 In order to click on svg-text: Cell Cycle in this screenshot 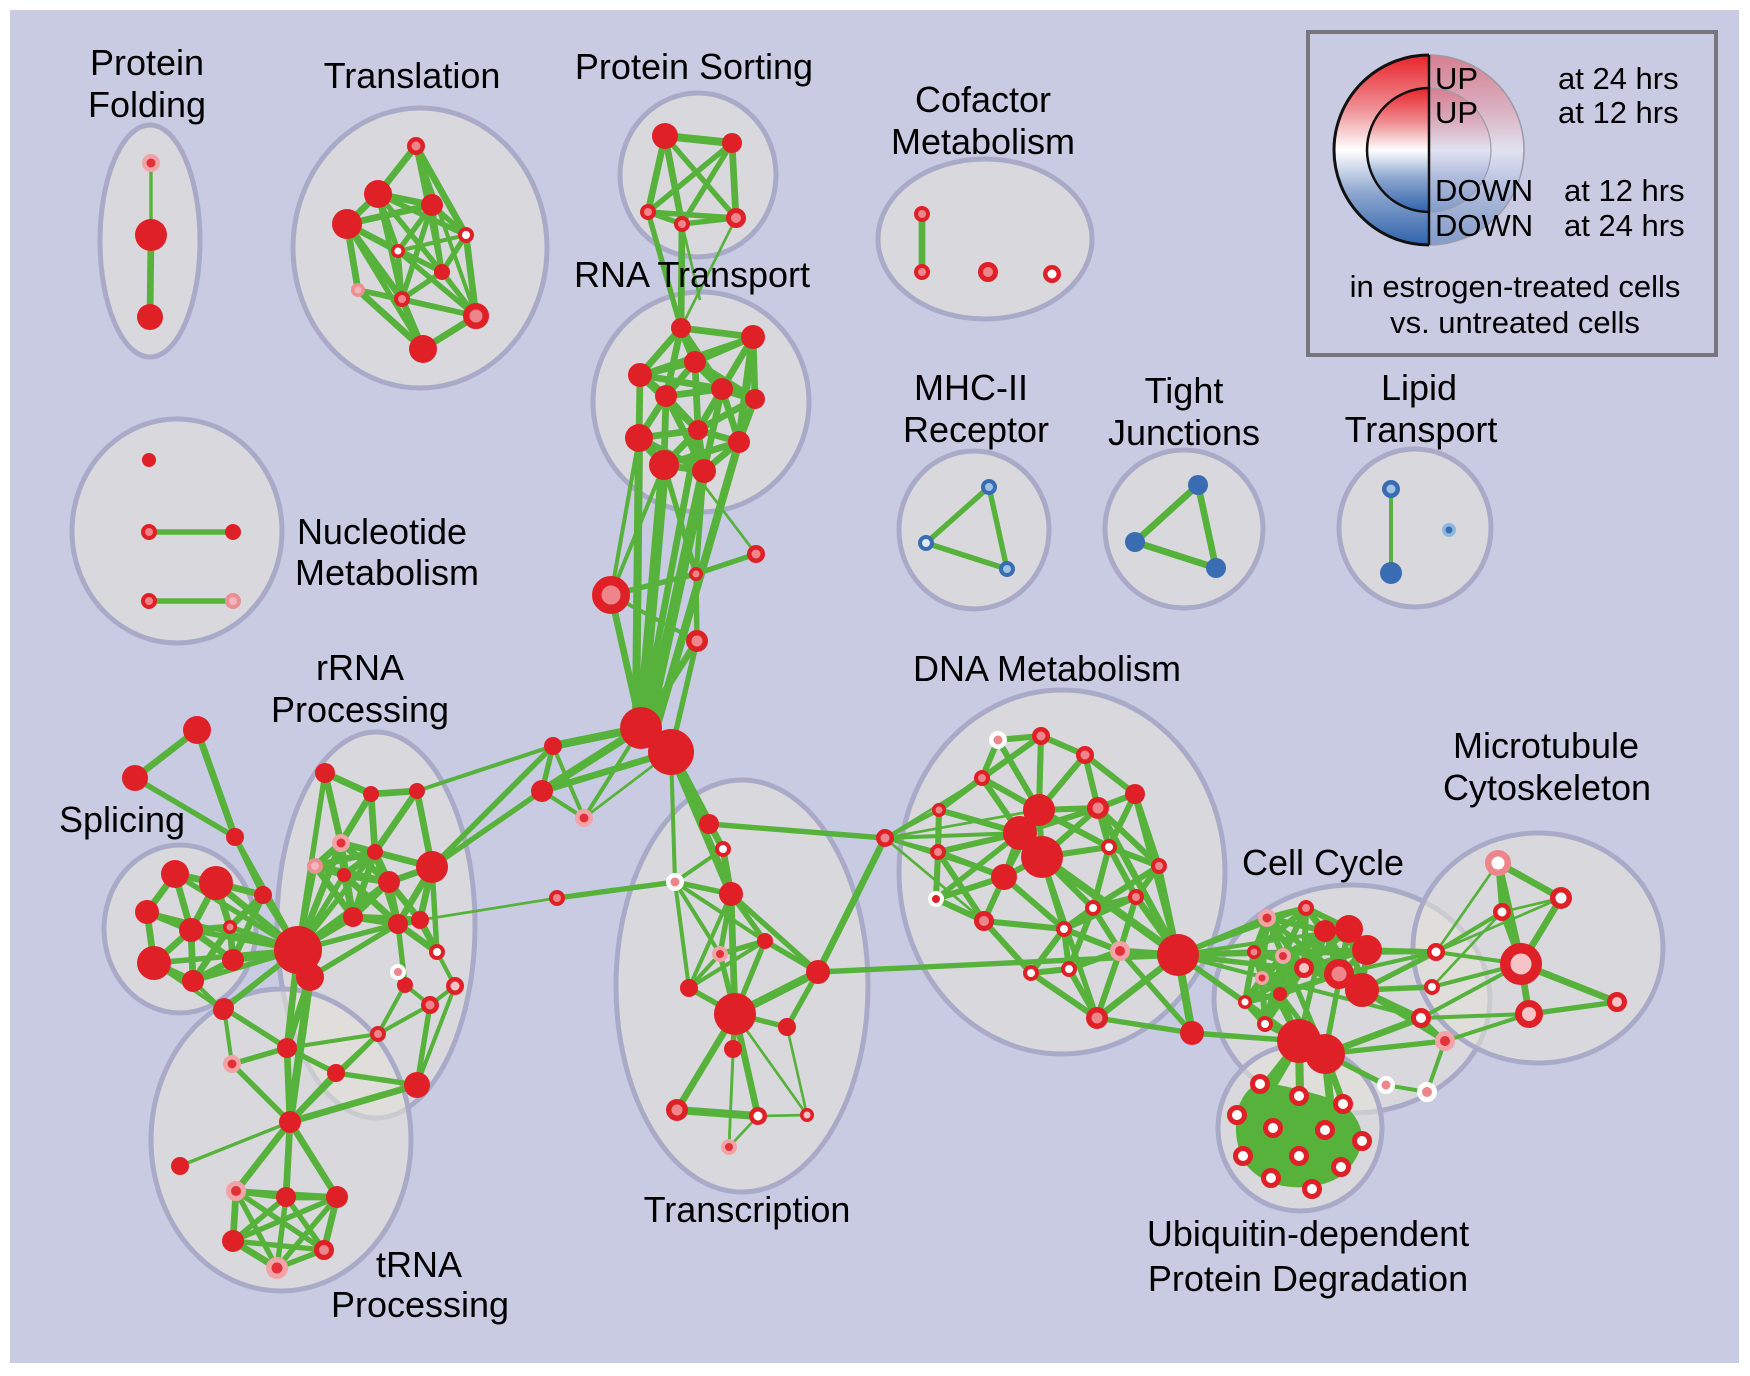, I will do `click(1323, 862)`.